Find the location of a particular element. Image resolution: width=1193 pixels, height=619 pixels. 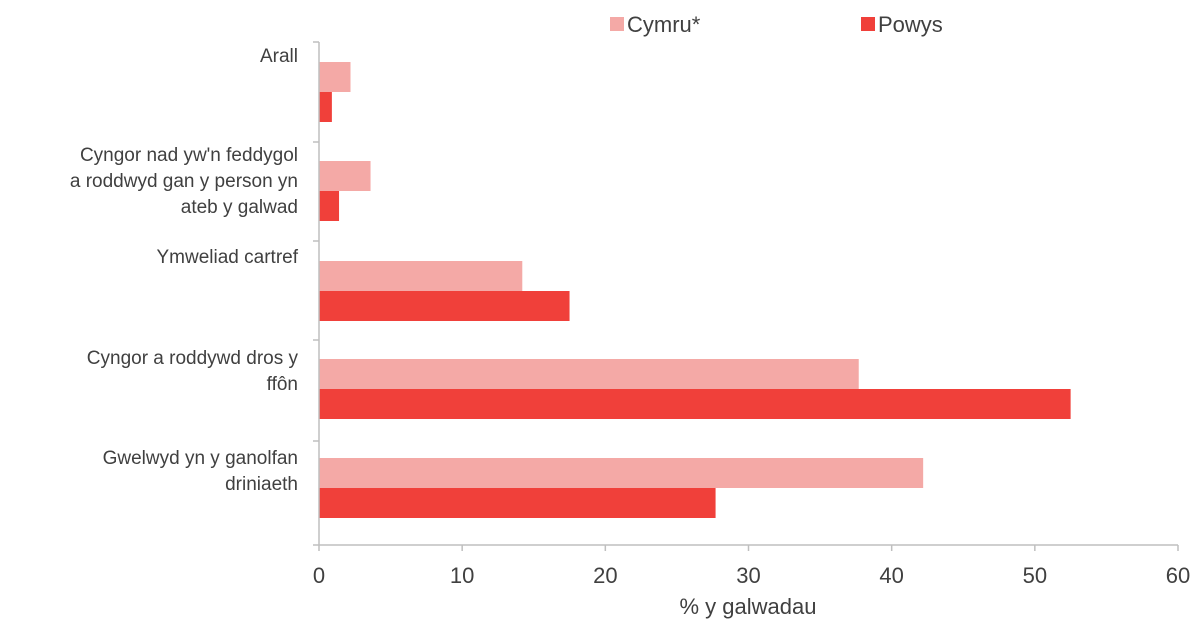

category-label-line: a roddwyd gan y person yn is located at coordinates (184, 181).